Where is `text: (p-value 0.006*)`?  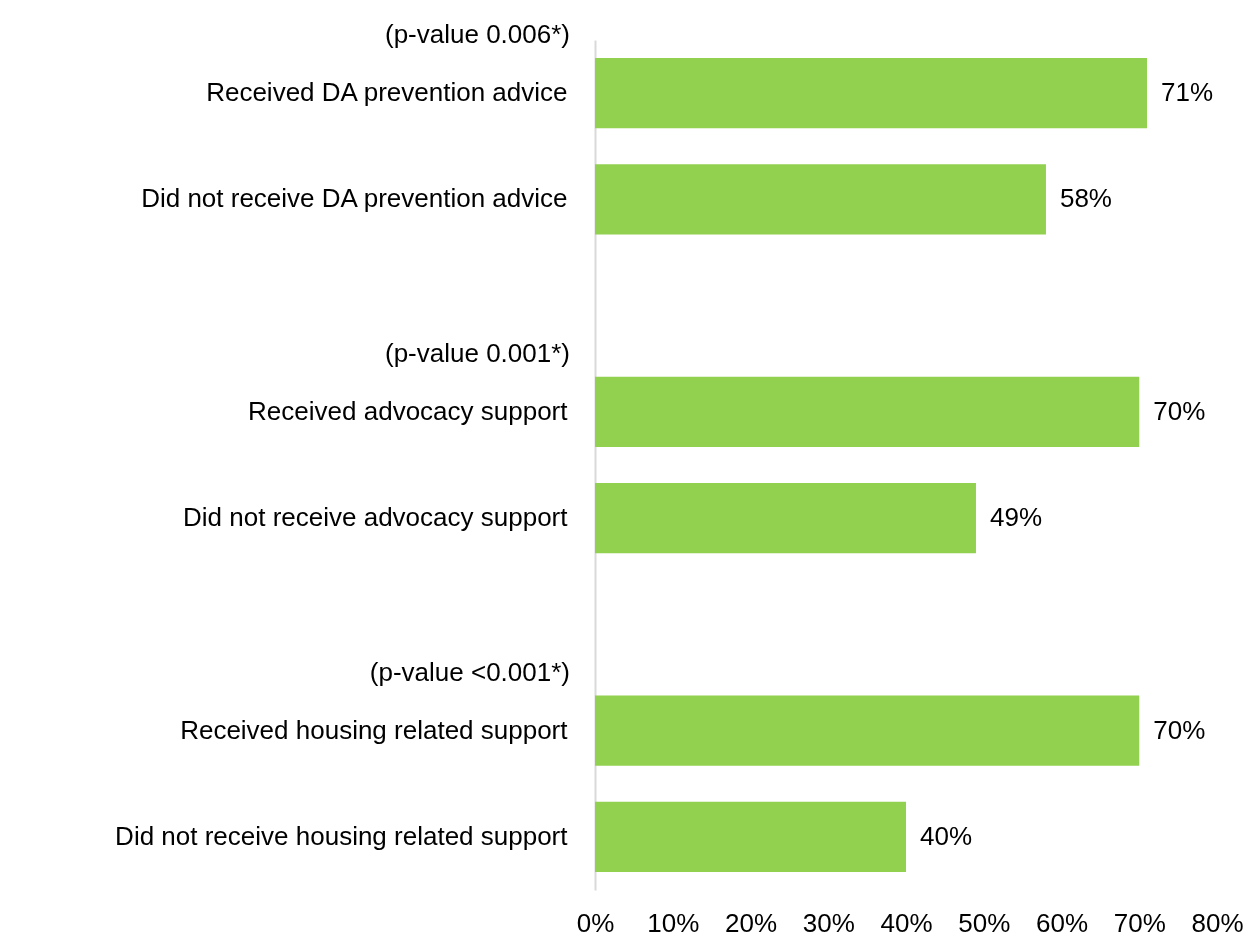
text: (p-value 0.006*) is located at coordinates (477, 34).